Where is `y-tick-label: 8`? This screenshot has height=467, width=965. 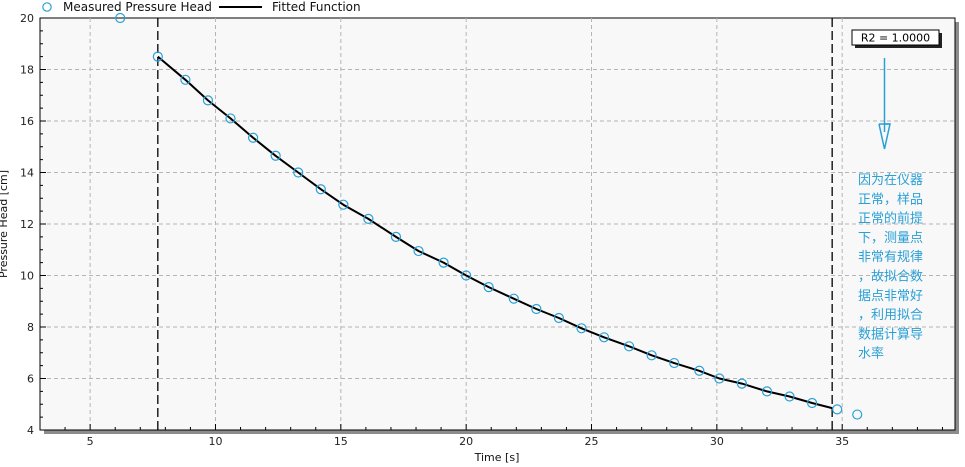 y-tick-label: 8 is located at coordinates (30, 327).